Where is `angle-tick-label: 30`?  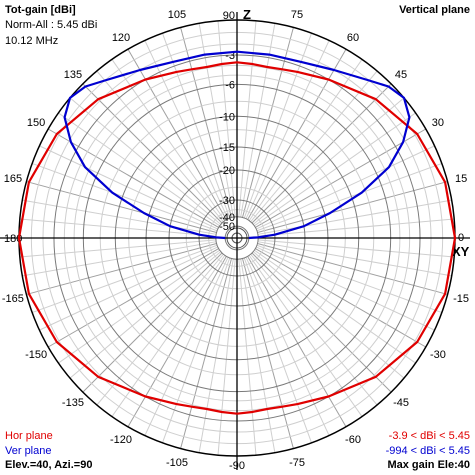 angle-tick-label: 30 is located at coordinates (438, 123).